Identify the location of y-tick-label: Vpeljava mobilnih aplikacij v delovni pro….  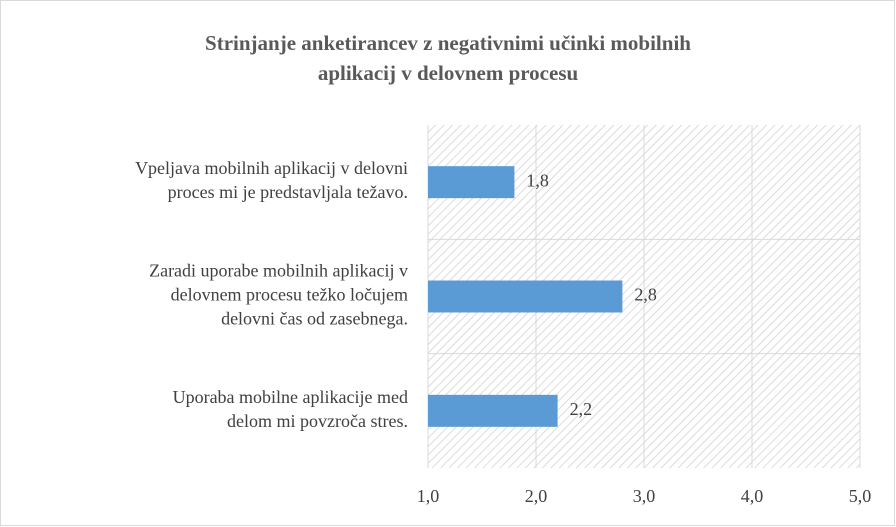
(271, 180).